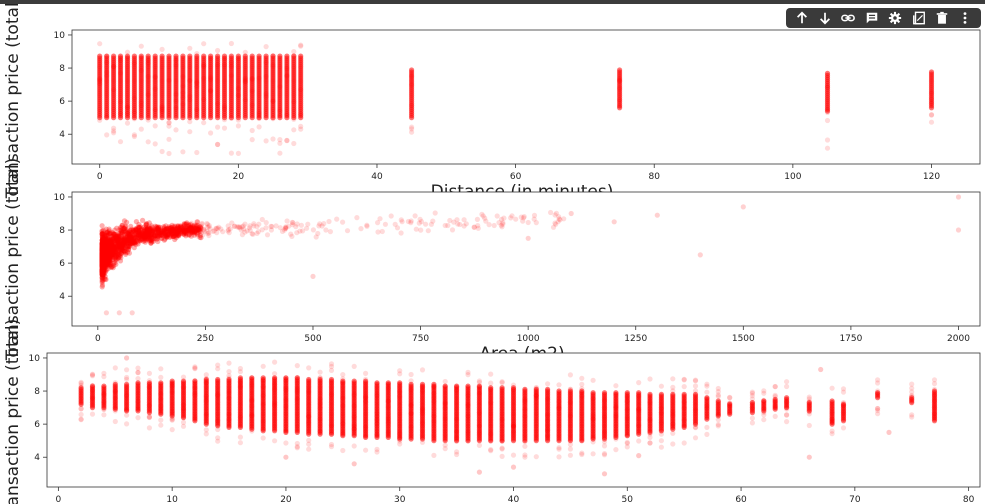 Image resolution: width=985 pixels, height=504 pixels. Describe the element at coordinates (655, 177) in the screenshot. I see `x-tick-label: 80` at that location.